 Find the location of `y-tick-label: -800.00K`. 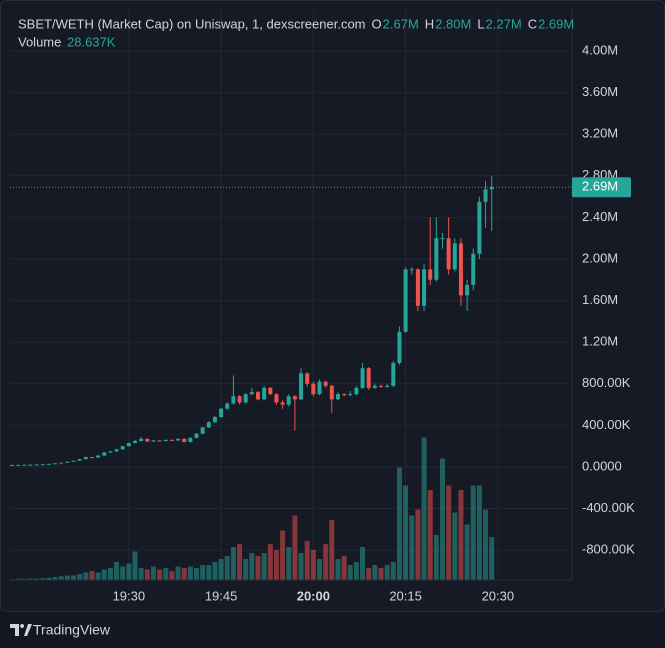

y-tick-label: -800.00K is located at coordinates (608, 549).